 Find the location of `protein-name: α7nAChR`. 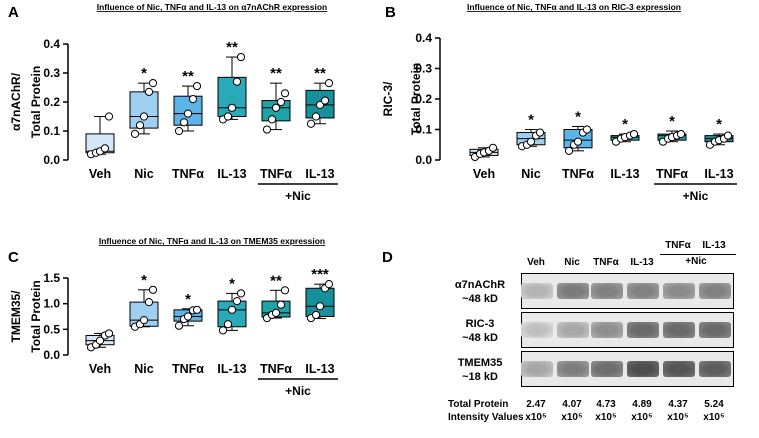

protein-name: α7nAChR is located at coordinates (480, 285).